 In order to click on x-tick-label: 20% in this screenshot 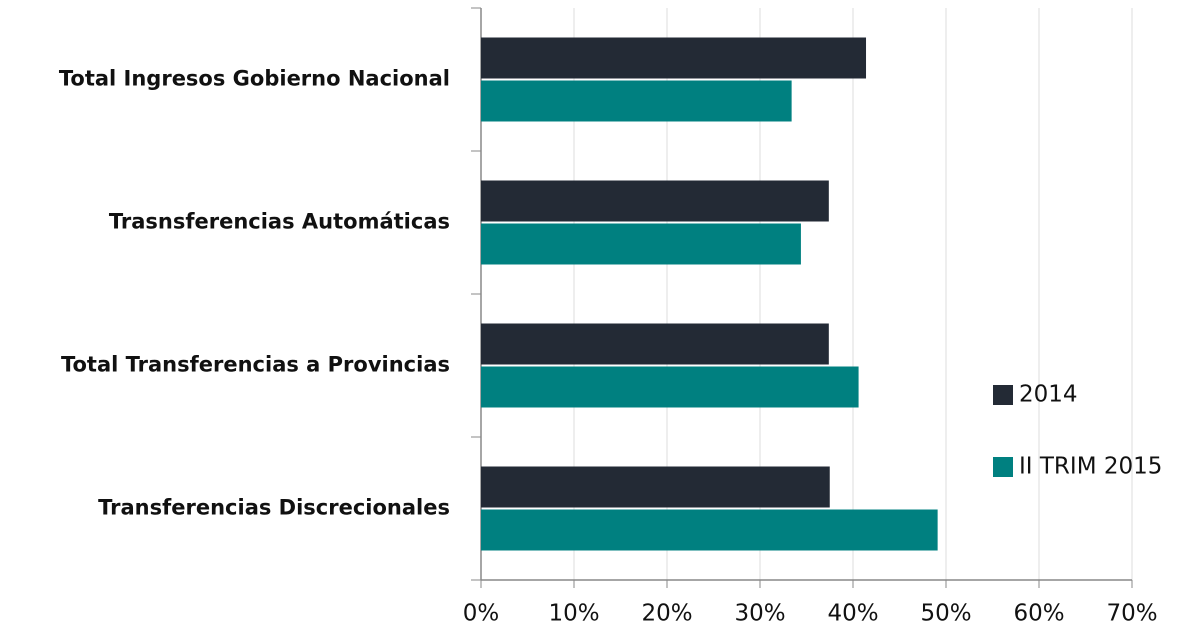, I will do `click(666, 614)`.